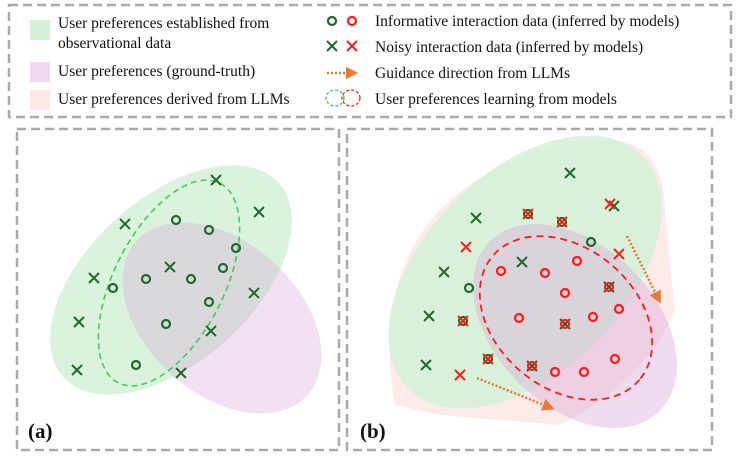 The height and width of the screenshot is (461, 740). I want to click on legend-label-learning: User preferences learning from models, so click(496, 99).